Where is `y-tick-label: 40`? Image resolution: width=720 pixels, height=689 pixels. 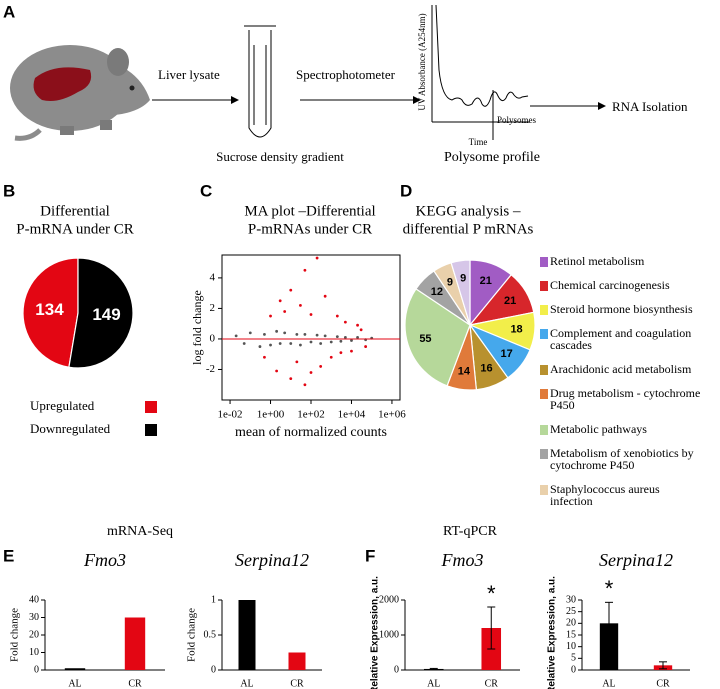
y-tick-label: 40 is located at coordinates (34, 599).